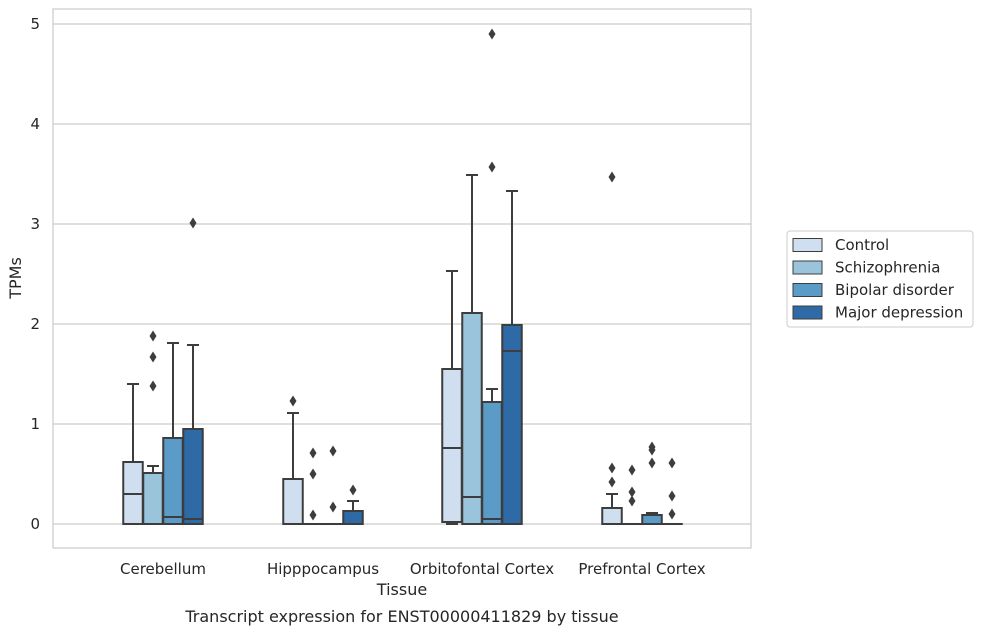 This screenshot has height=634, width=983. I want to click on legend-label: Control, so click(862, 245).